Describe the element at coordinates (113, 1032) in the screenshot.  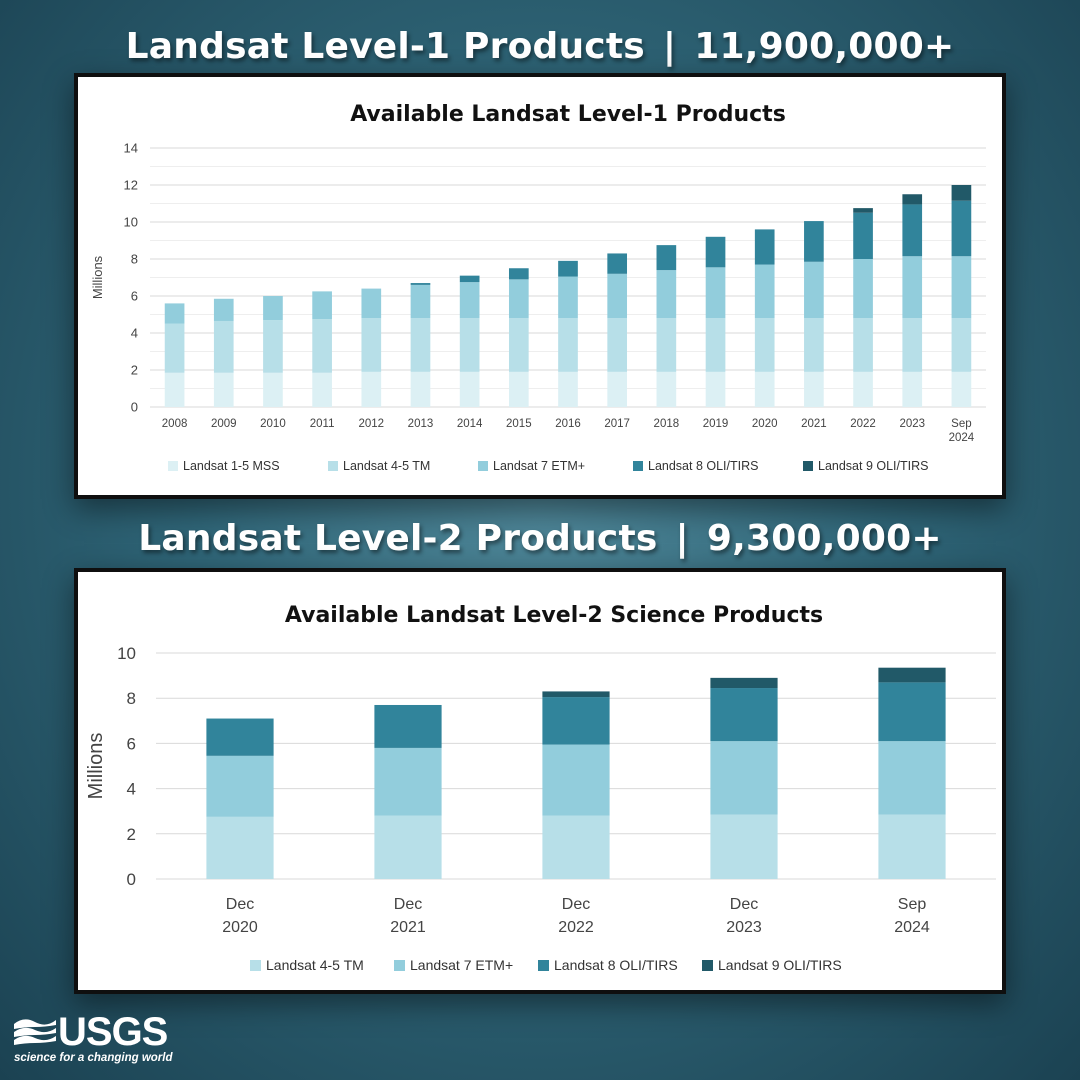
I see `usgs-wordmark: USGS` at that location.